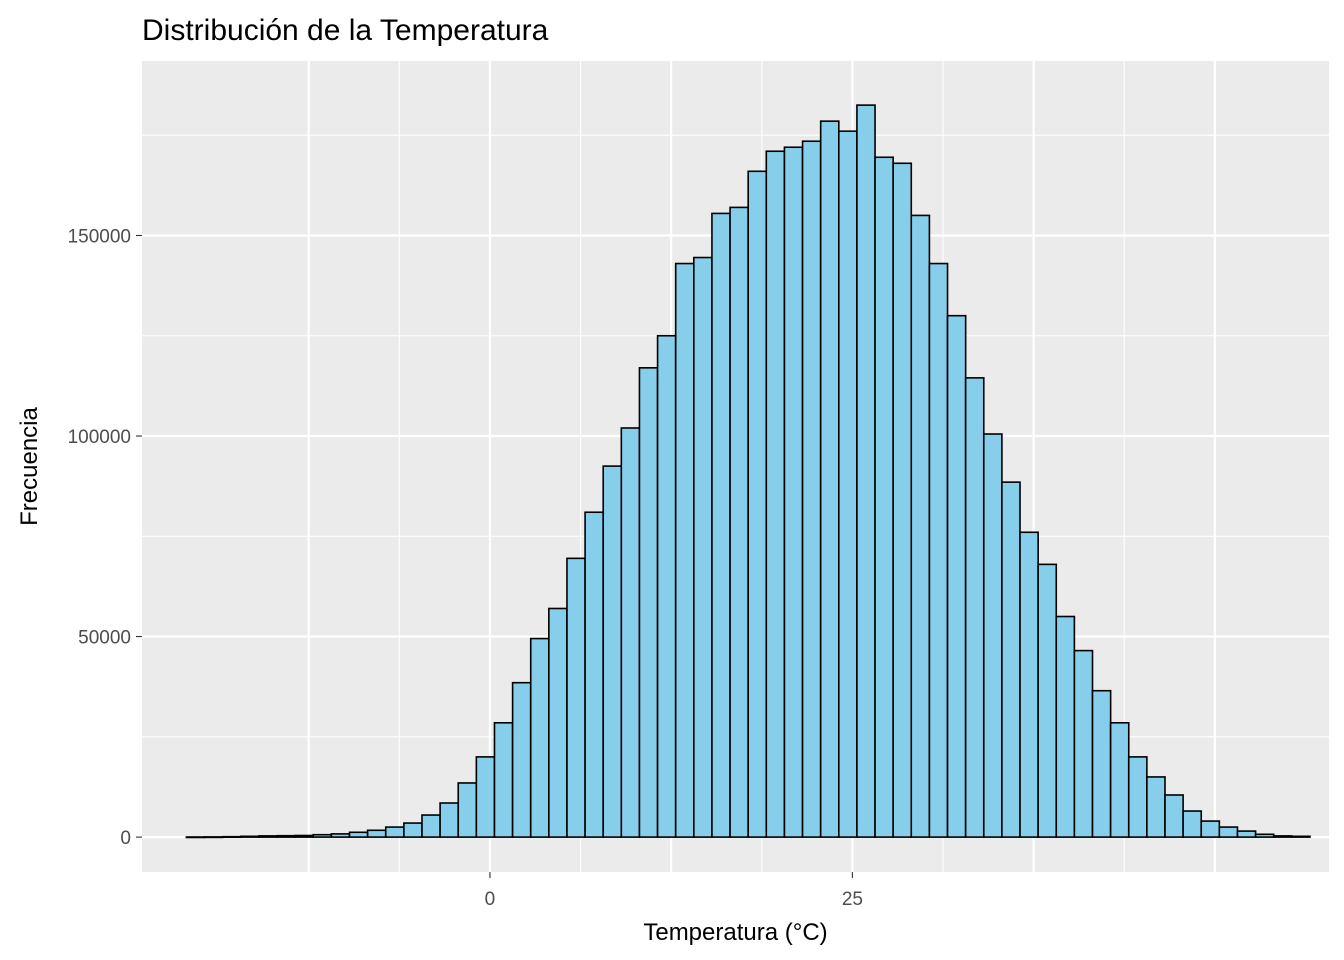 The height and width of the screenshot is (960, 1344). Describe the element at coordinates (674, 891) in the screenshot. I see `x-axis-ticks: 0 25` at that location.